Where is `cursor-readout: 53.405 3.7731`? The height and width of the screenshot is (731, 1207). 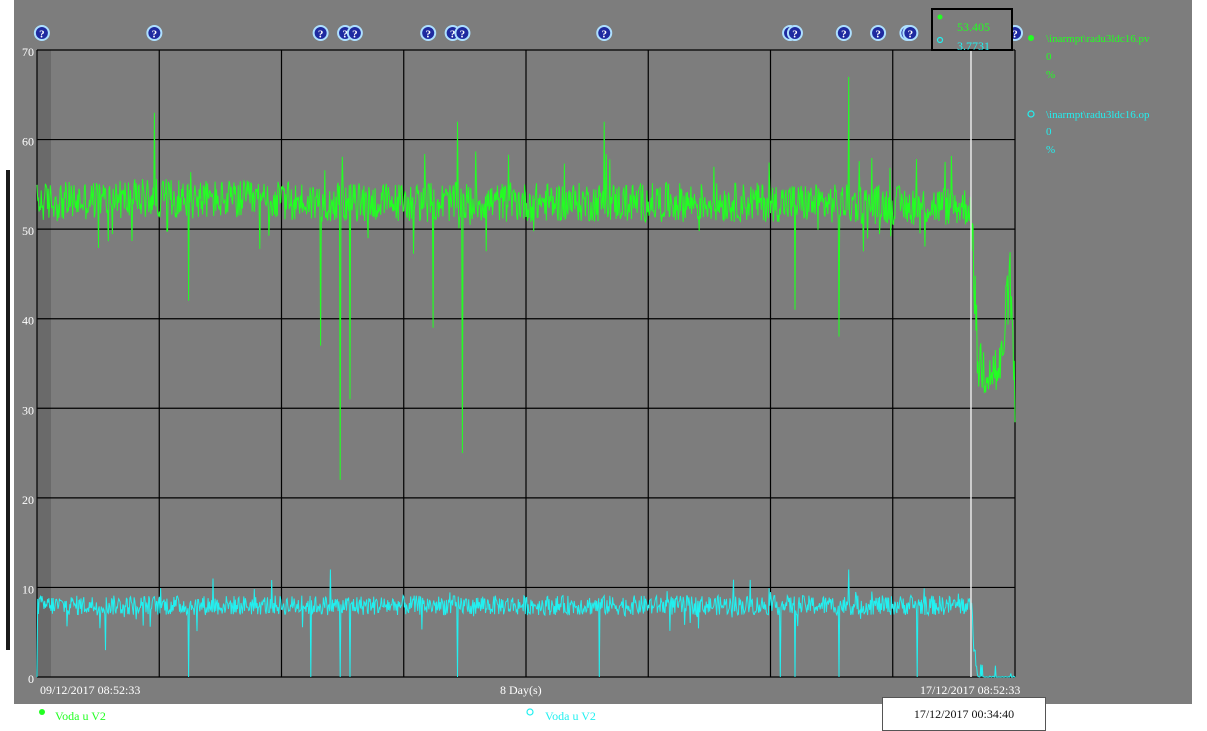
cursor-readout: 53.405 3.7731 is located at coordinates (972, 30).